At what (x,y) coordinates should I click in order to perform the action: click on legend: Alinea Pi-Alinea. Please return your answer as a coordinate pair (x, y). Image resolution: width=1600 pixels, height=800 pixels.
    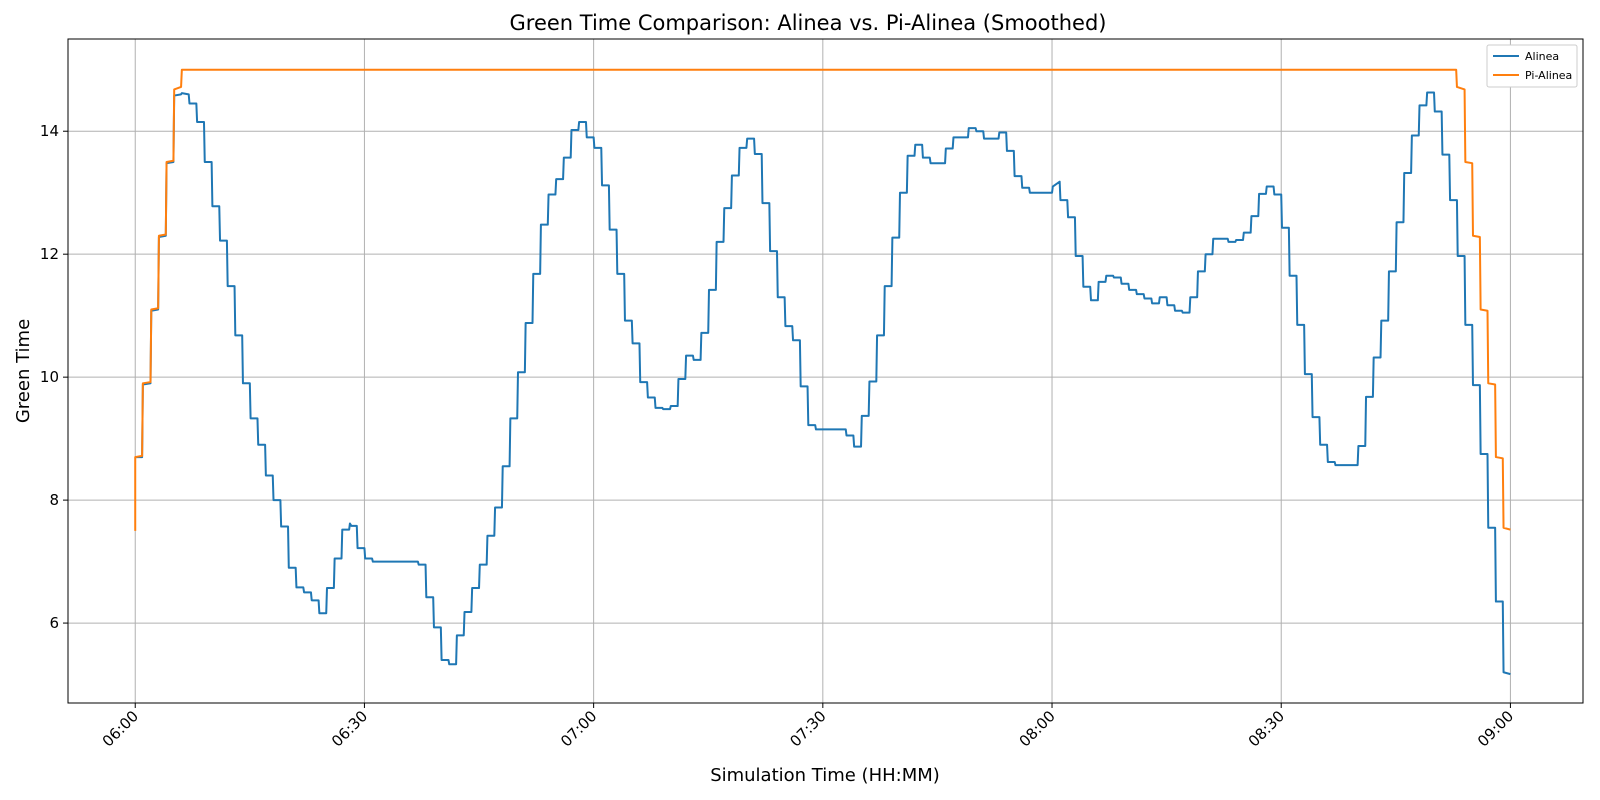
    Looking at the image, I should click on (1532, 66).